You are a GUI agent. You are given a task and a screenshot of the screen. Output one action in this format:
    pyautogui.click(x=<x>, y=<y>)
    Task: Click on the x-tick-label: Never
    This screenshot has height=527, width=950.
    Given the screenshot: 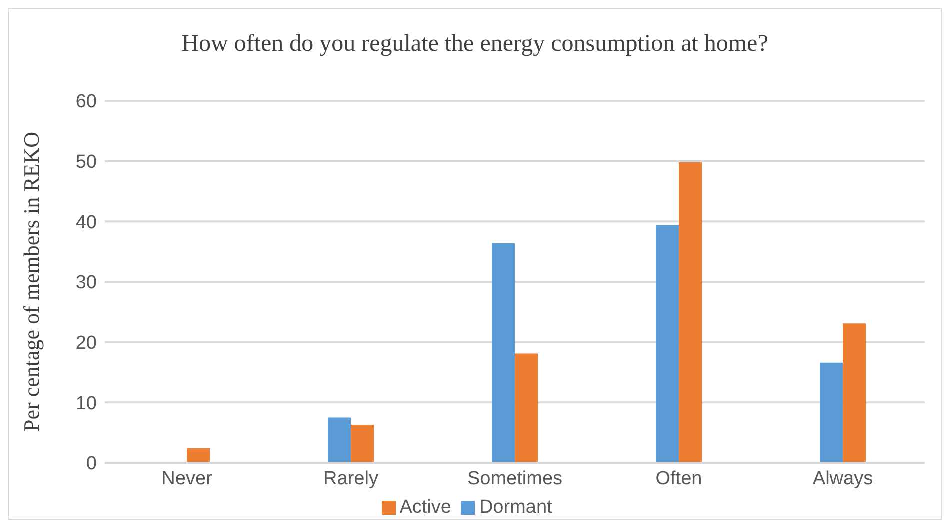 What is the action you would take?
    pyautogui.click(x=188, y=479)
    